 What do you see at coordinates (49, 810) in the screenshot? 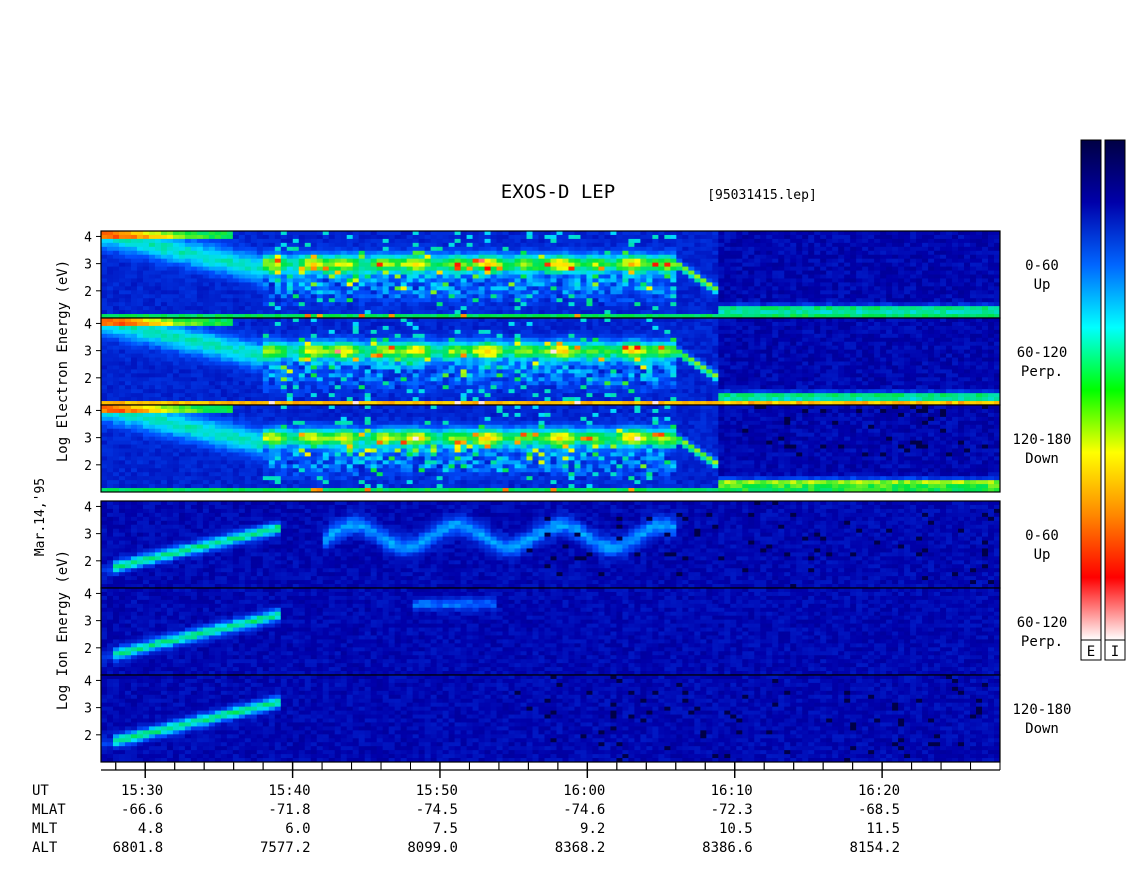
I see `ephemeris-row-label: MLAT` at bounding box center [49, 810].